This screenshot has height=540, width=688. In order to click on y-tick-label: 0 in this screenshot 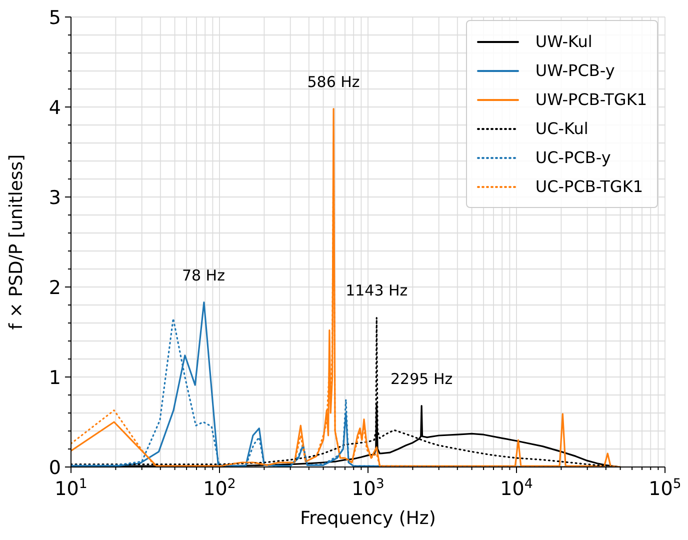, I will do `click(54, 468)`.